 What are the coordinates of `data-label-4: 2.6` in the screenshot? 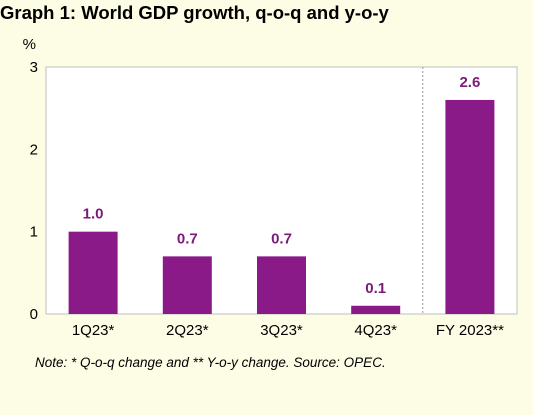 It's located at (469, 82).